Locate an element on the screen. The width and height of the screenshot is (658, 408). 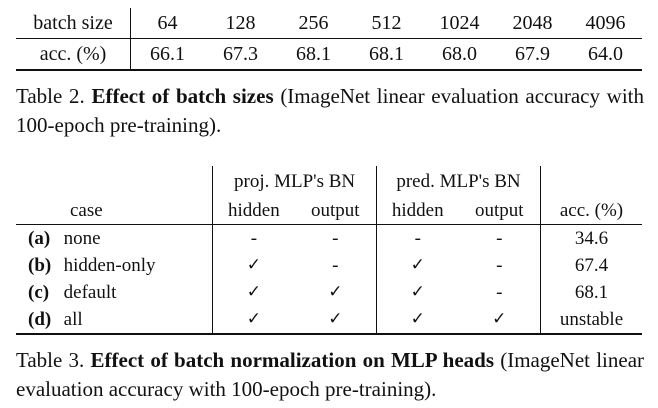
batch-size-cell: 64 is located at coordinates (167, 23).